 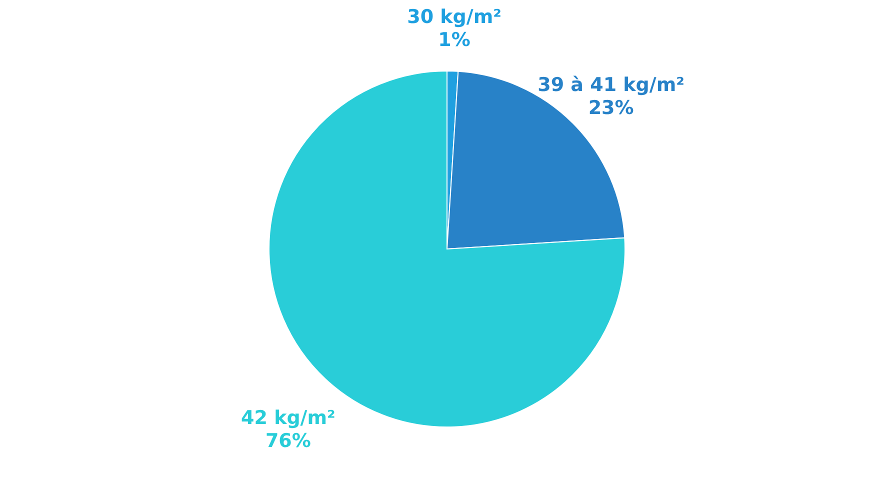 What do you see at coordinates (288, 441) in the screenshot?
I see `data-label: 76%` at bounding box center [288, 441].